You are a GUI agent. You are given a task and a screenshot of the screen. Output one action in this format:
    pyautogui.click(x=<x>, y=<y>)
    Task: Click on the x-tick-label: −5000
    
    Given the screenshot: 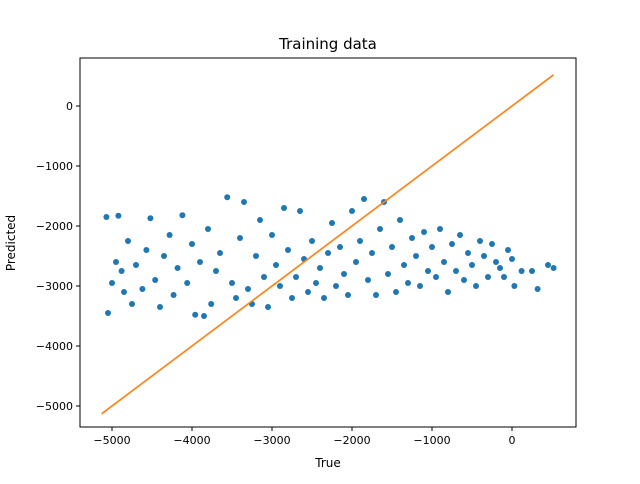 What is the action you would take?
    pyautogui.click(x=111, y=440)
    